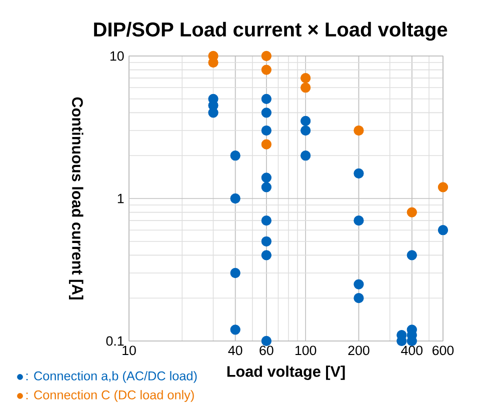 This screenshot has width=501, height=404. I want to click on y-tick-label: 0.1, so click(115, 341).